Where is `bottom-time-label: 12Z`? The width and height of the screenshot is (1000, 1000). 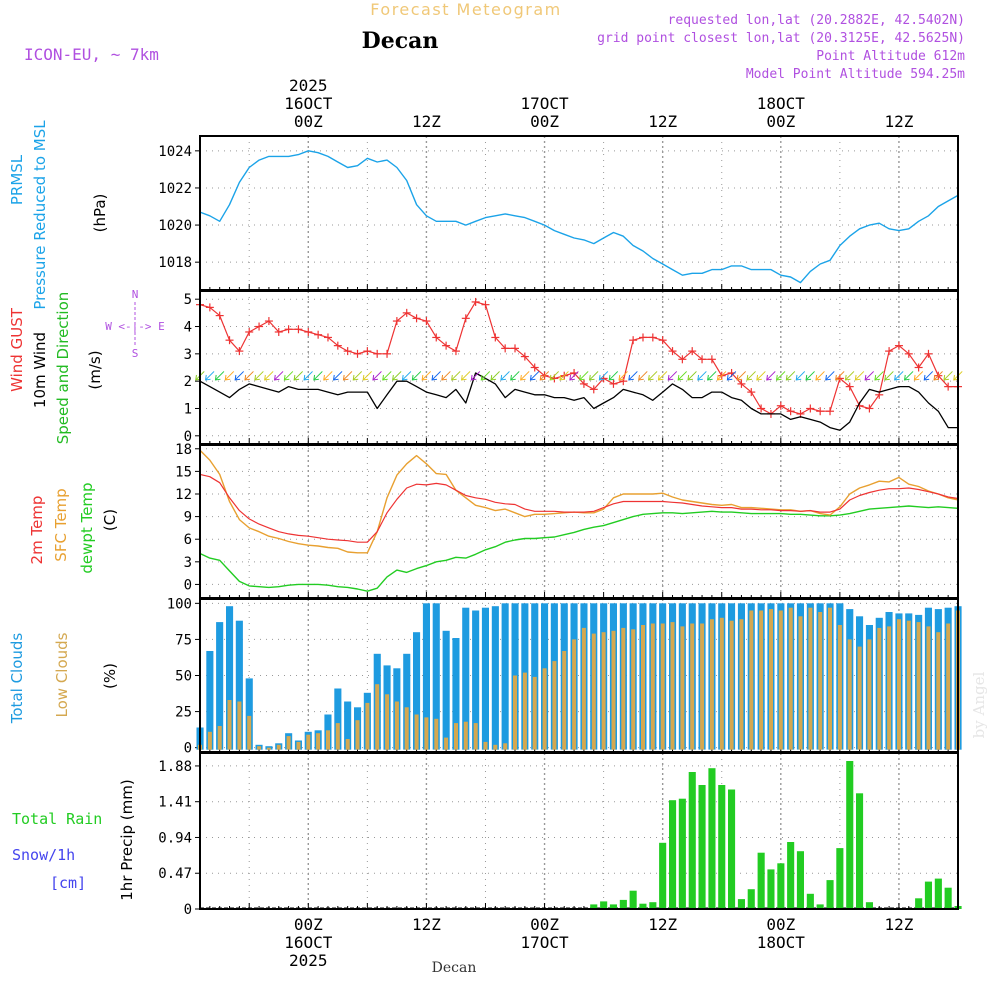
bottom-time-label: 12Z is located at coordinates (662, 924).